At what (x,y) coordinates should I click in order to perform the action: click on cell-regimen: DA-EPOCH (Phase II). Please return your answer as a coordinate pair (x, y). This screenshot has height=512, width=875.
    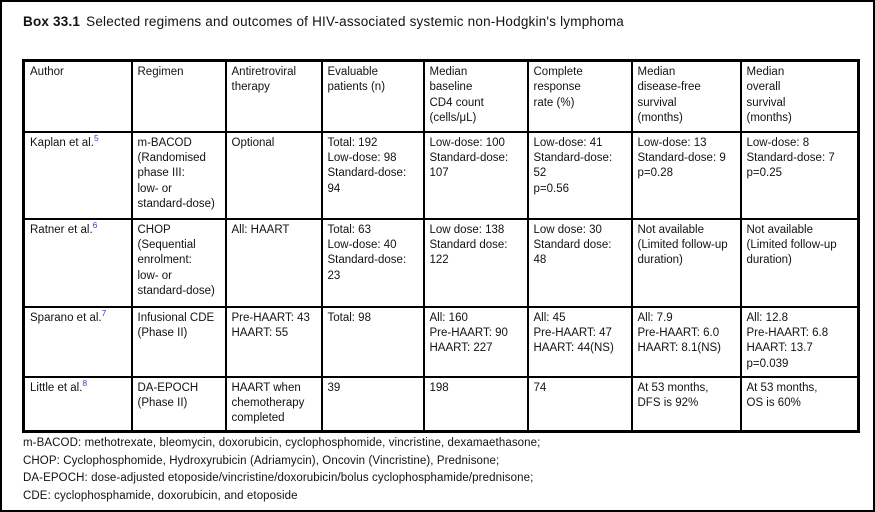
    Looking at the image, I should click on (178, 404).